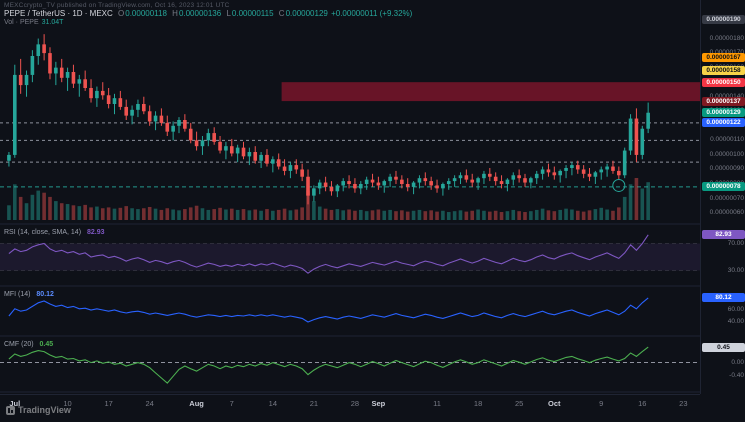  I want to click on cmf-name: CMF (20), so click(19, 344).